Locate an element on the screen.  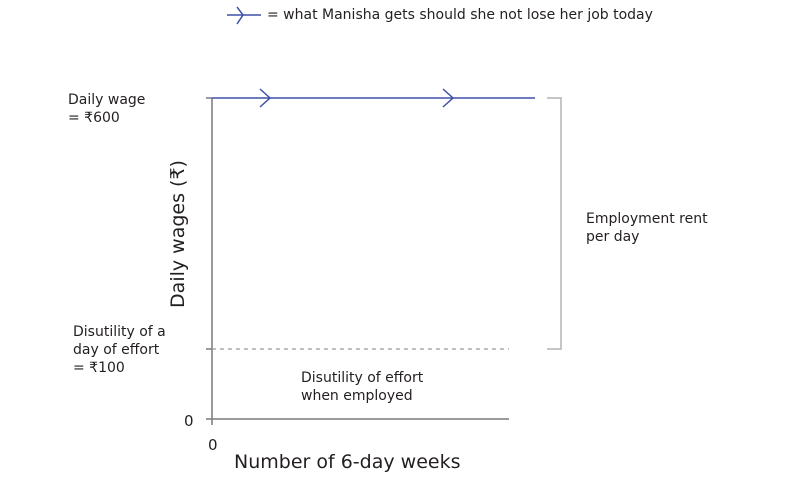
y-axis-title: Daily wages (₹) is located at coordinates (178, 234).